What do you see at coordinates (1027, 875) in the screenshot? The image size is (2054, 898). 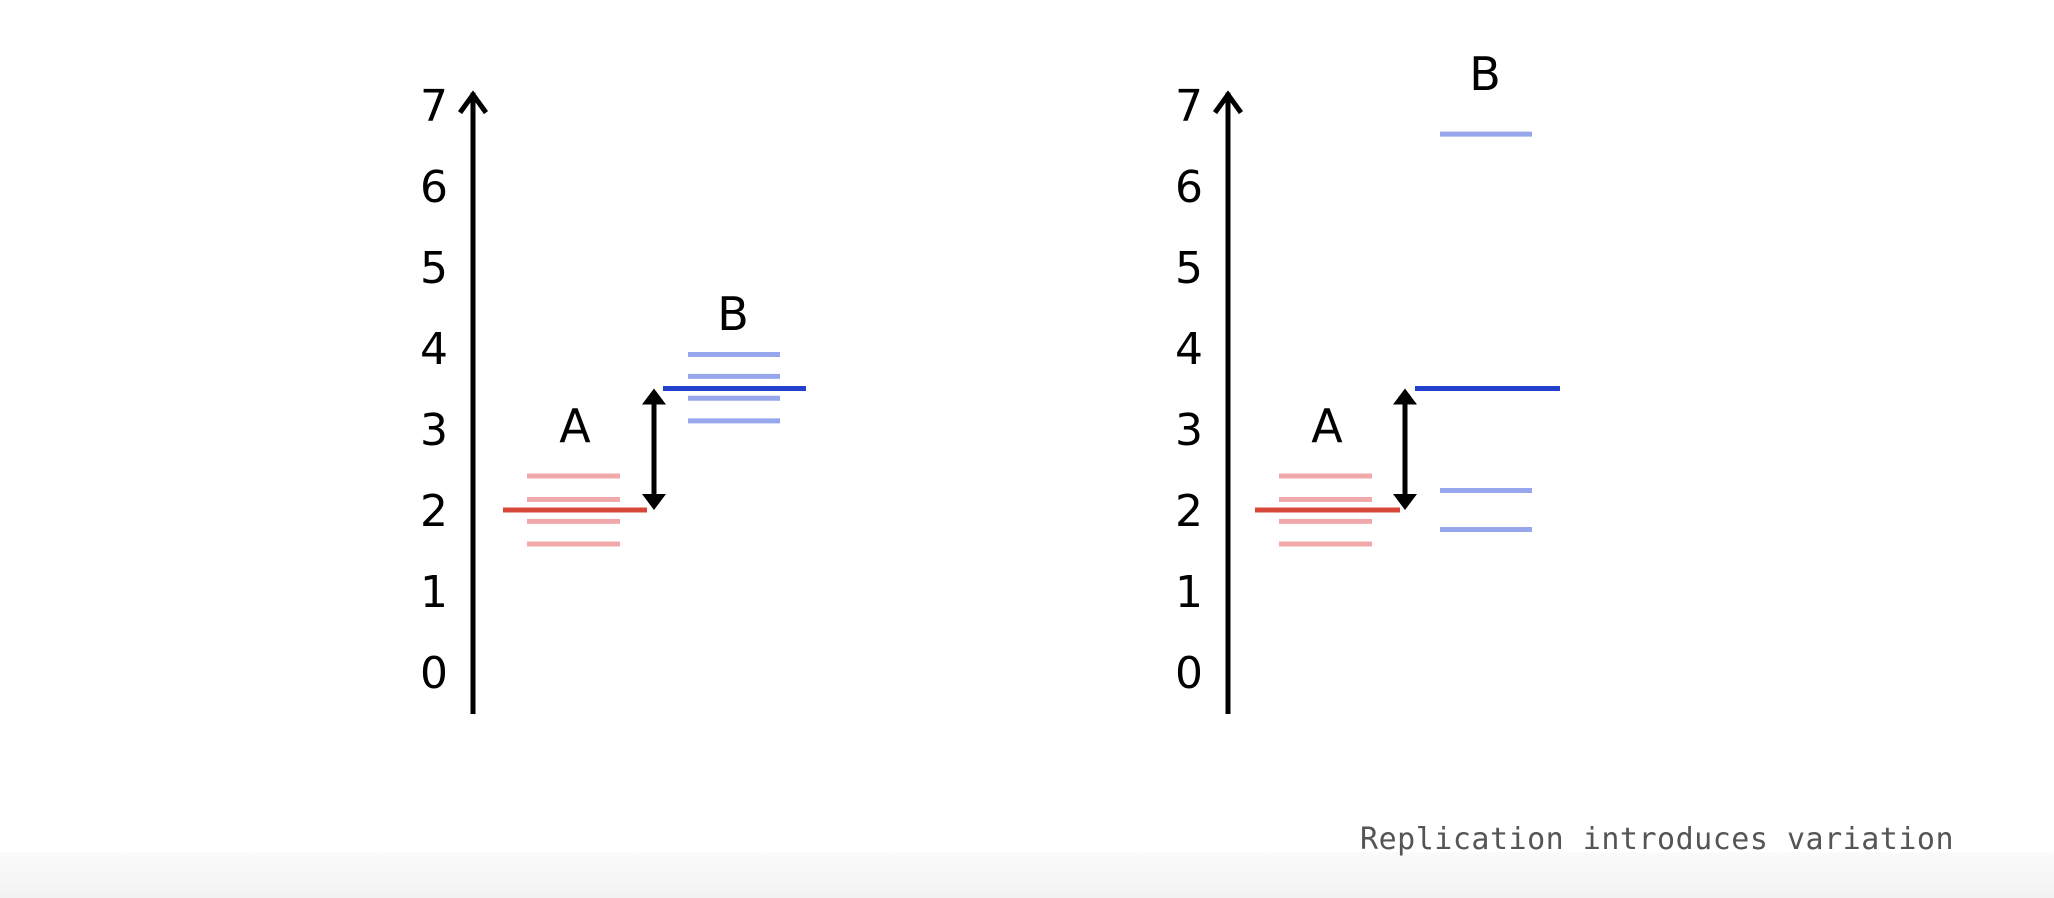 I see `footer-strip` at bounding box center [1027, 875].